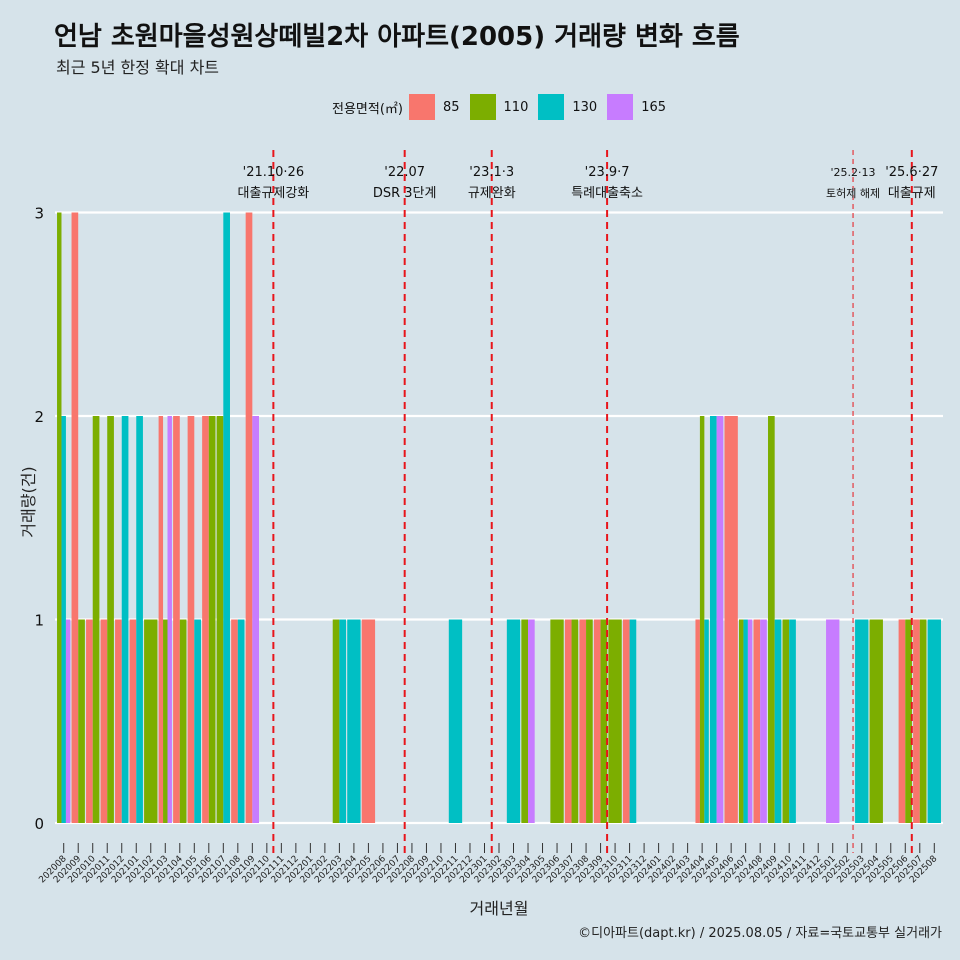  Describe the element at coordinates (912, 193) in the screenshot. I see `event-label-5: 대출규제` at that location.